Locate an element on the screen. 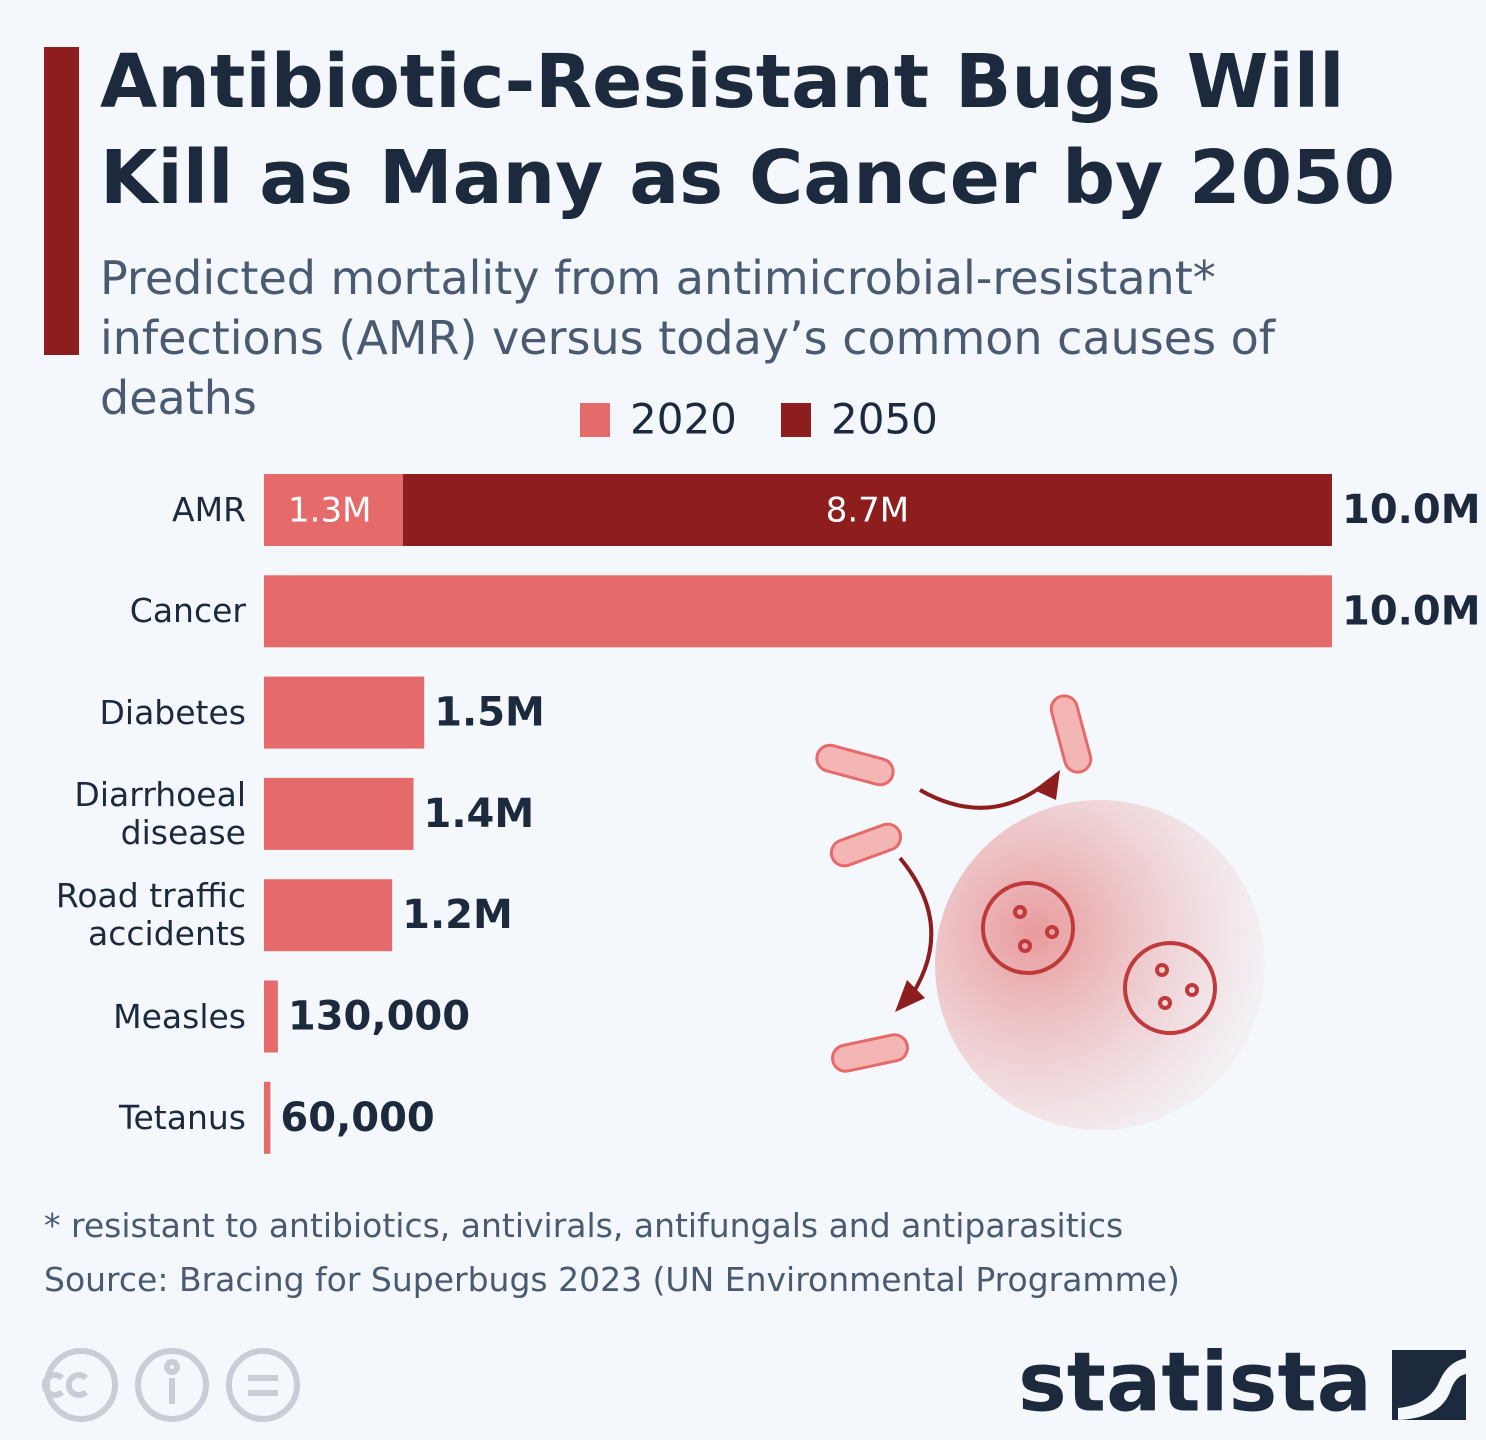  statista-logo-mark is located at coordinates (1429, 1385).